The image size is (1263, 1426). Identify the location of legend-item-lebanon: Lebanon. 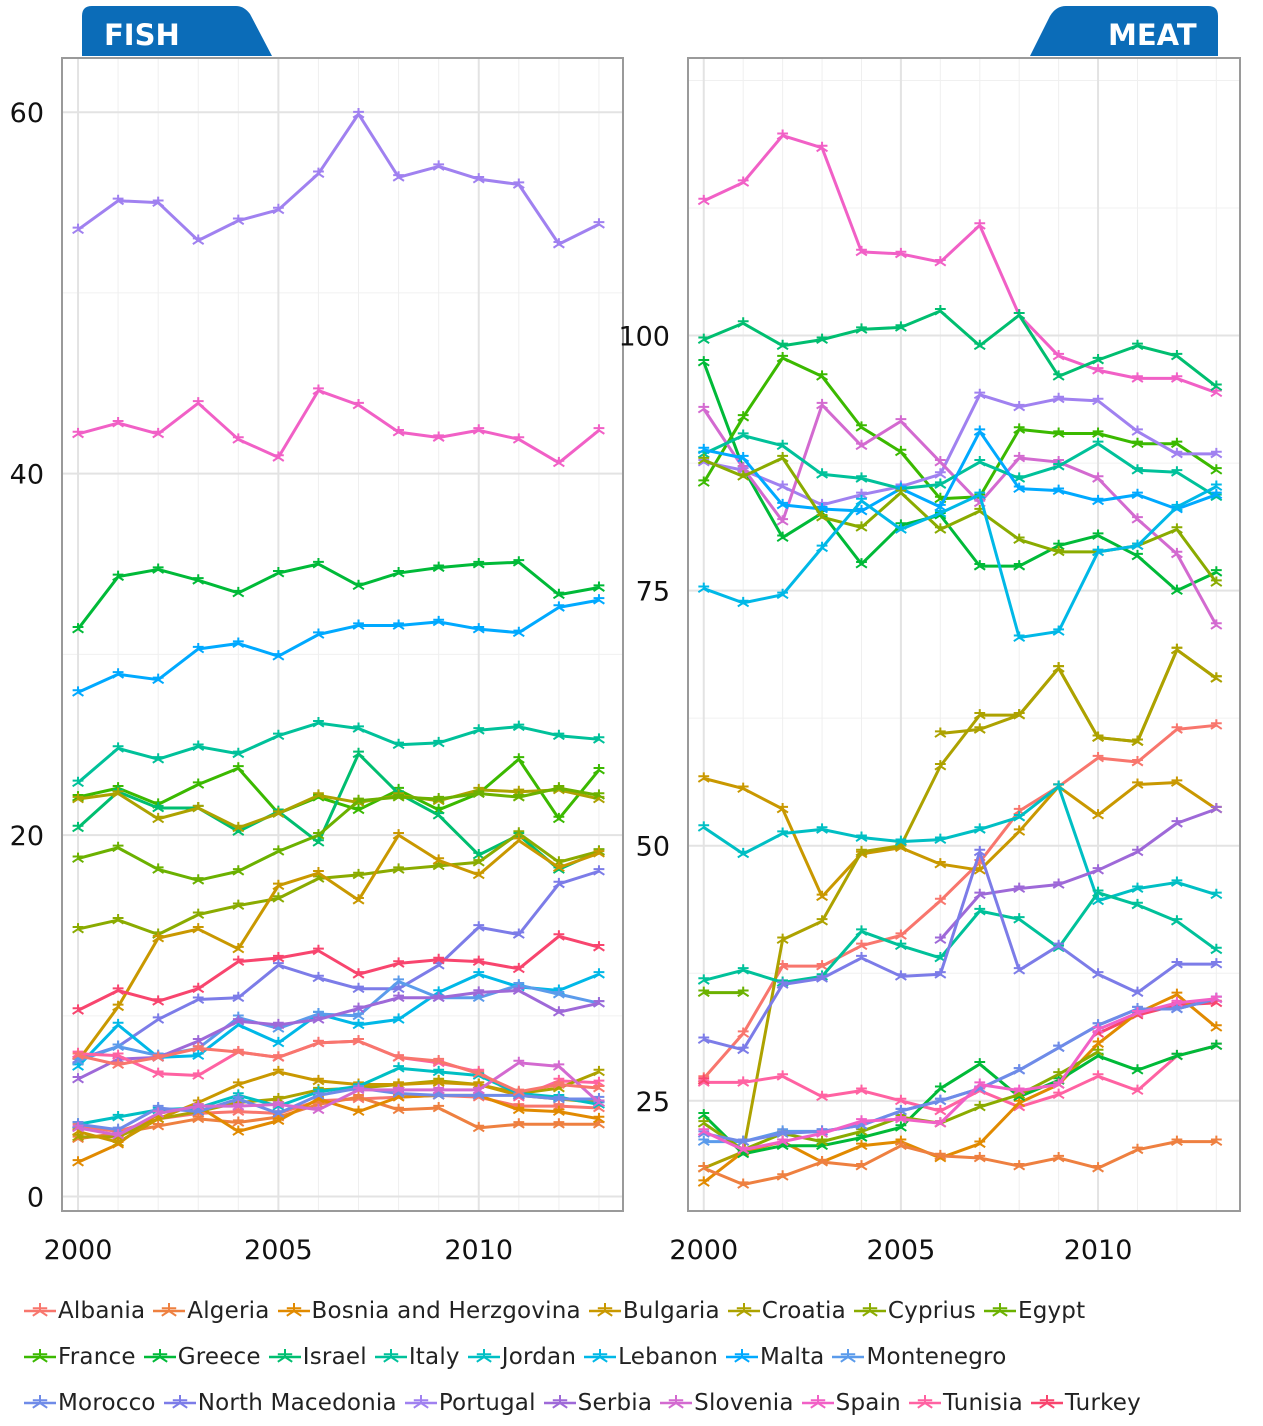
(650, 1357).